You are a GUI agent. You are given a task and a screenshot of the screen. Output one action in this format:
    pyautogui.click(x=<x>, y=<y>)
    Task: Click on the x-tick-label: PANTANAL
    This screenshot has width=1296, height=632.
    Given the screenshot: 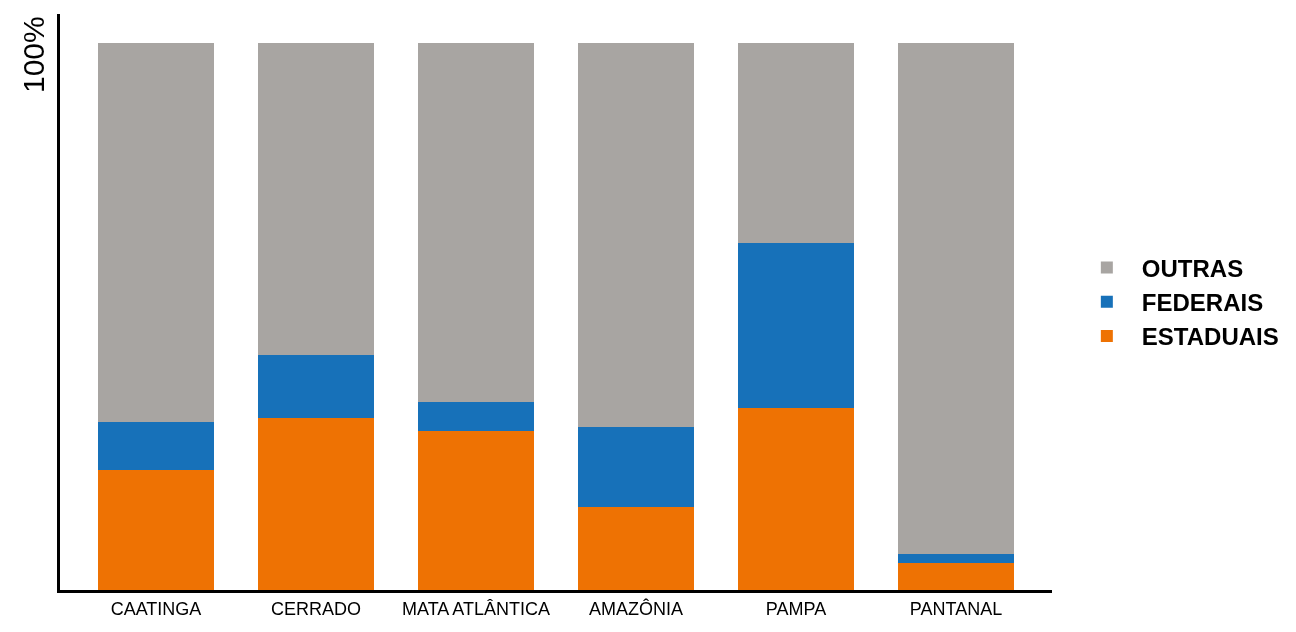 What is the action you would take?
    pyautogui.click(x=956, y=608)
    